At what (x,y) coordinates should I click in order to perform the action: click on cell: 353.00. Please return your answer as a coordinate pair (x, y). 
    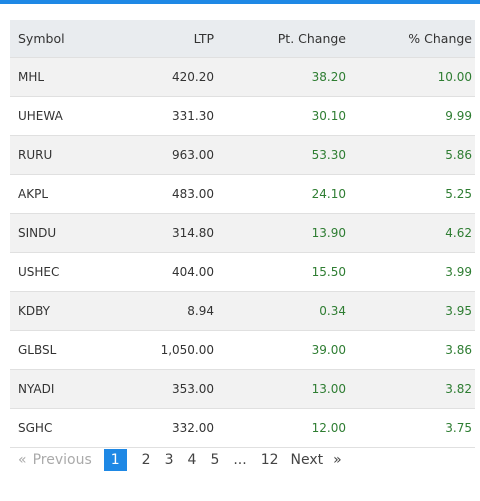
    Looking at the image, I should click on (193, 389).